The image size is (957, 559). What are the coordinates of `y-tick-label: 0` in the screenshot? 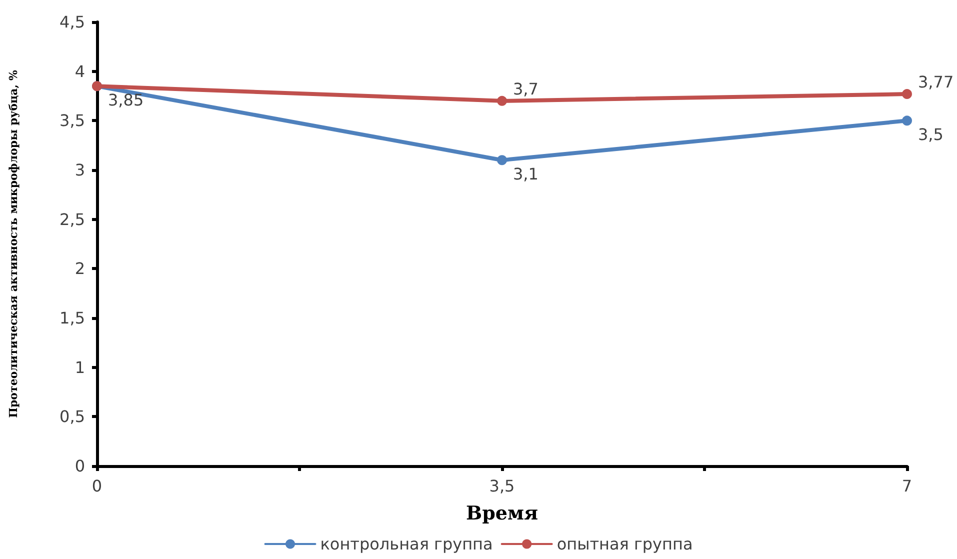 It's located at (79, 466).